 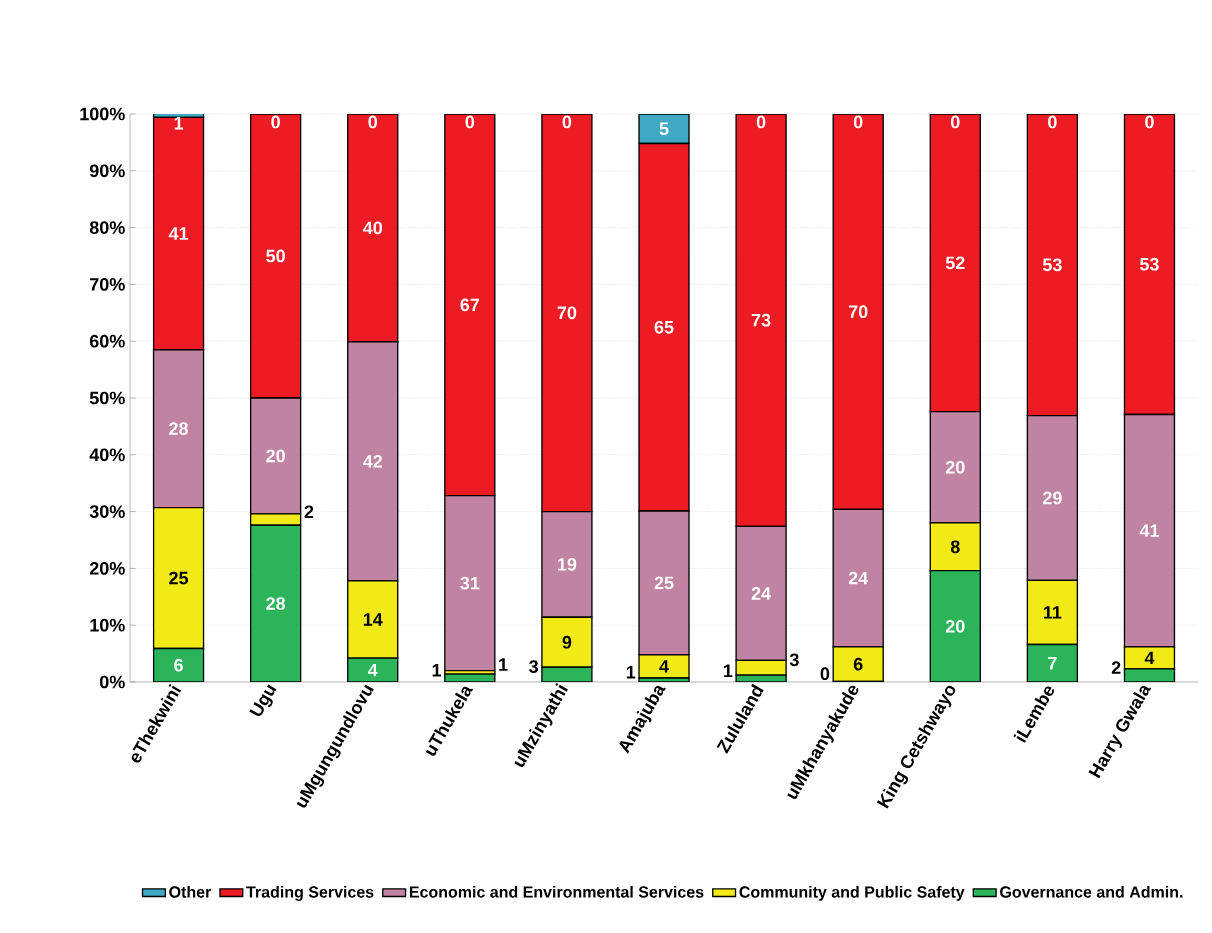 What do you see at coordinates (852, 893) in the screenshot?
I see `legend-label: Community and Public Safety` at bounding box center [852, 893].